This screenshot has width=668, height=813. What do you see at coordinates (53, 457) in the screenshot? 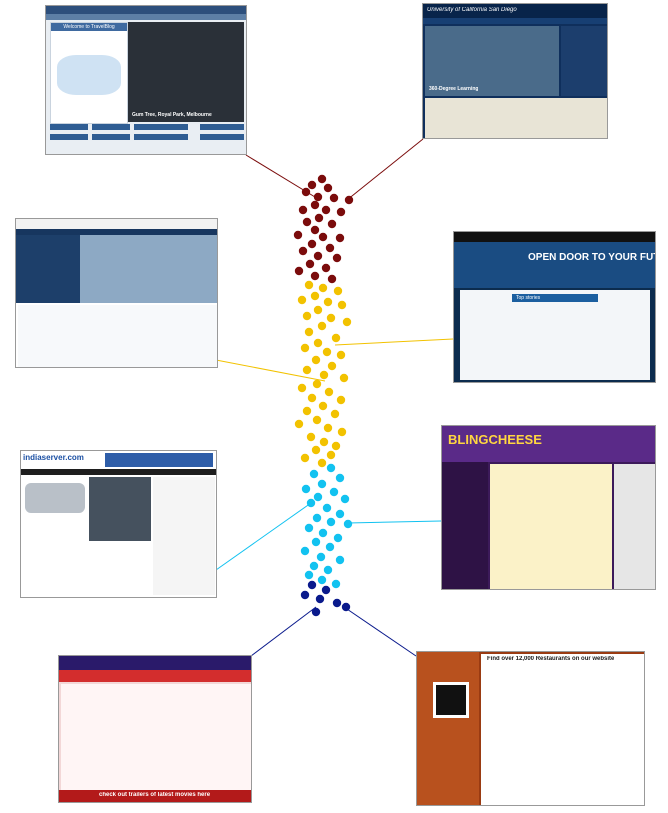
I see `site-logo: indiaserver.com` at bounding box center [53, 457].